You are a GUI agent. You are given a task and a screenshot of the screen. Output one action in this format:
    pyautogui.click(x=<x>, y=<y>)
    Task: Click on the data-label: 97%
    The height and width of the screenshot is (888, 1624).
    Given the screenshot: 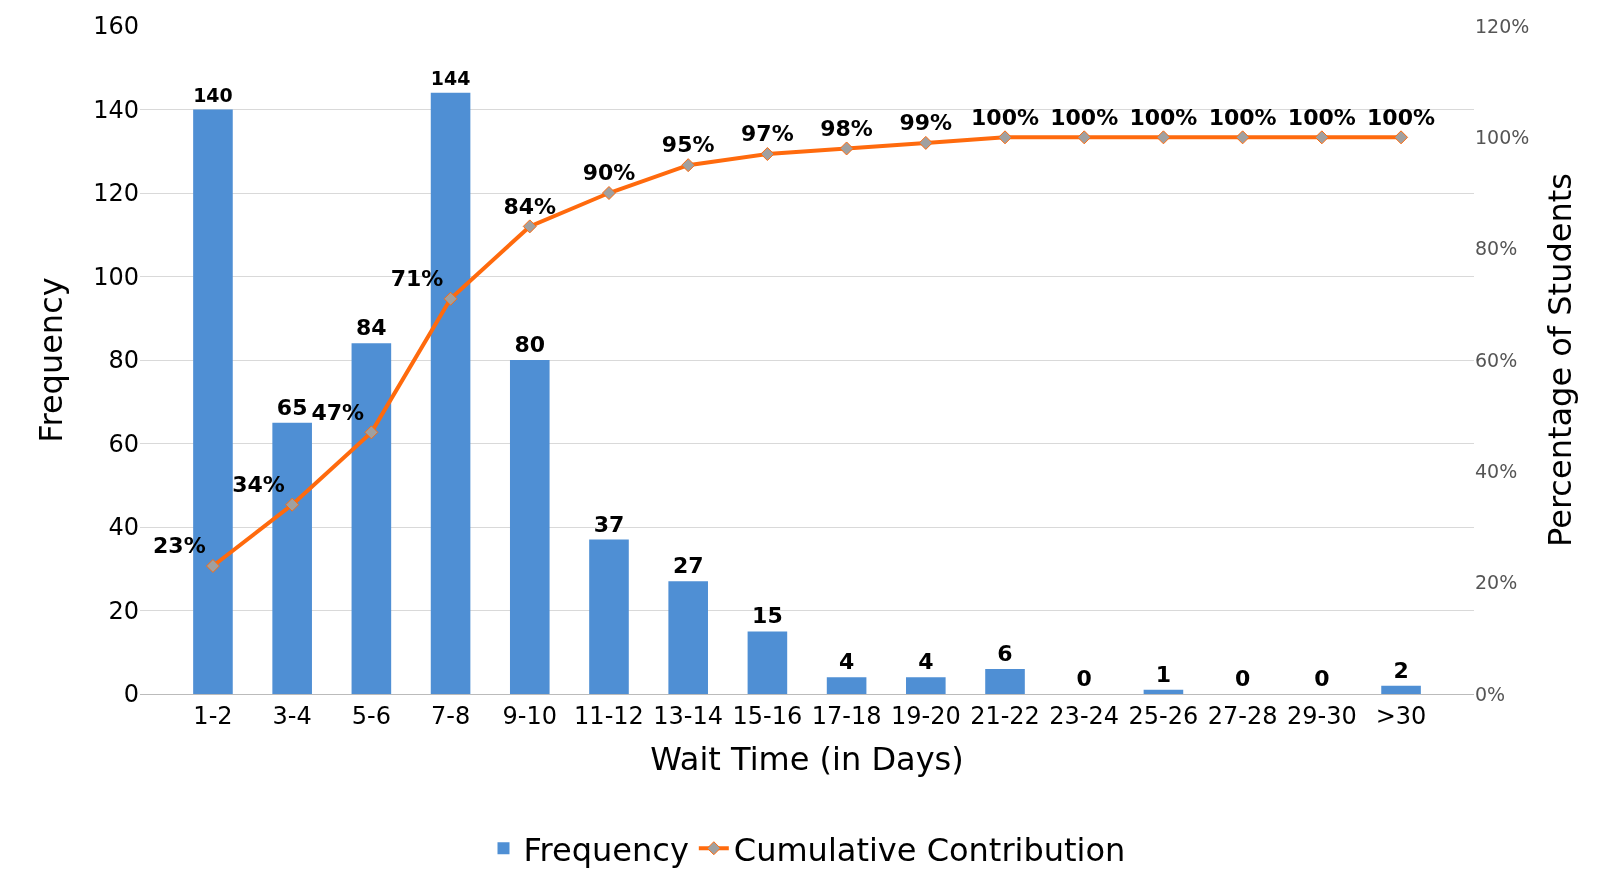 What is the action you would take?
    pyautogui.click(x=767, y=134)
    